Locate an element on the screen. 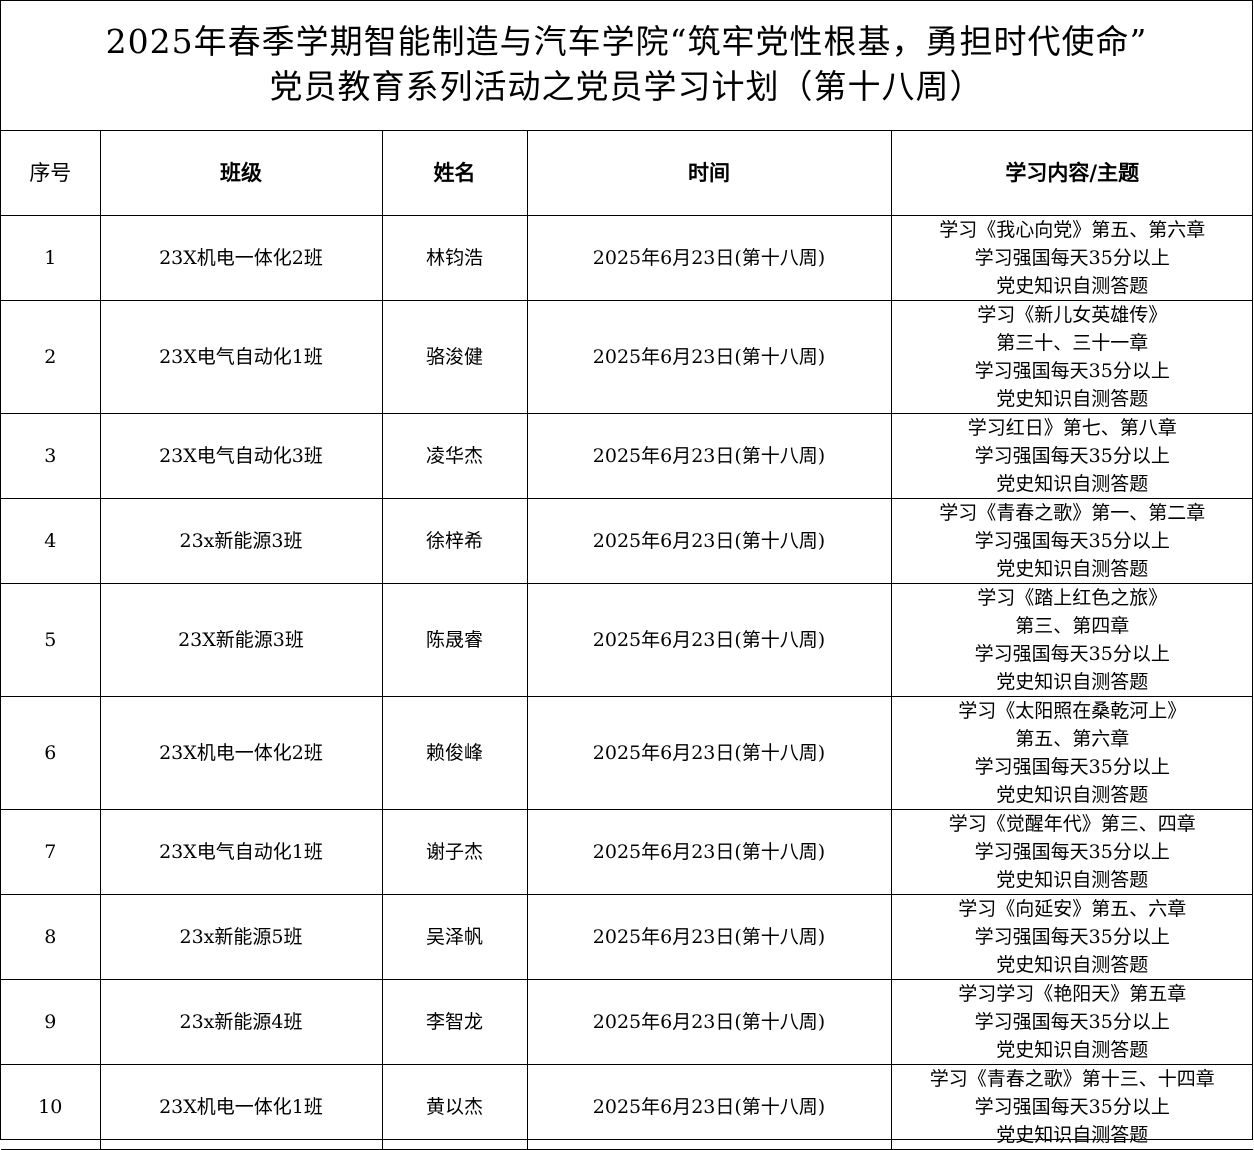 Image resolution: width=1254 pixels, height=1150 pixels. row-number: 5 is located at coordinates (51, 640).